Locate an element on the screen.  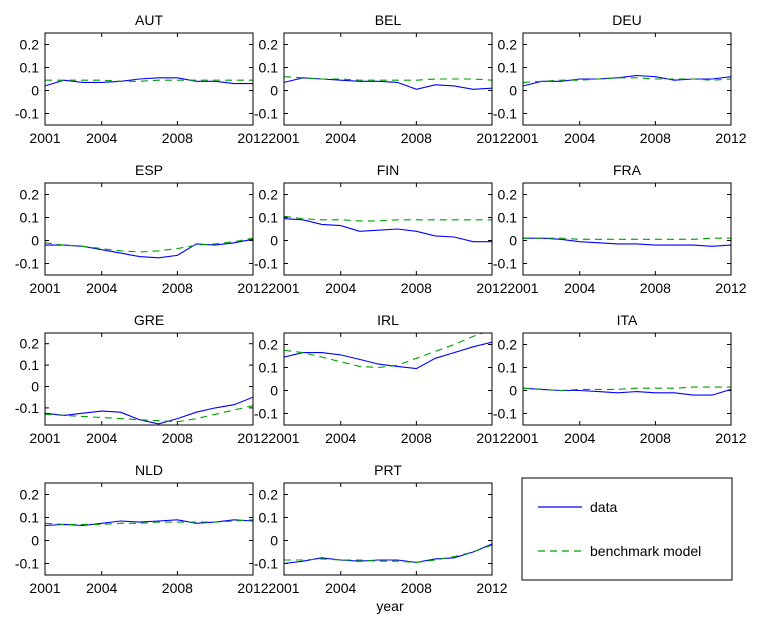
panel-aut: AUT 0.2 0.1 0 -0.1 2001 2004 2008 2012 is located at coordinates (142, 79).